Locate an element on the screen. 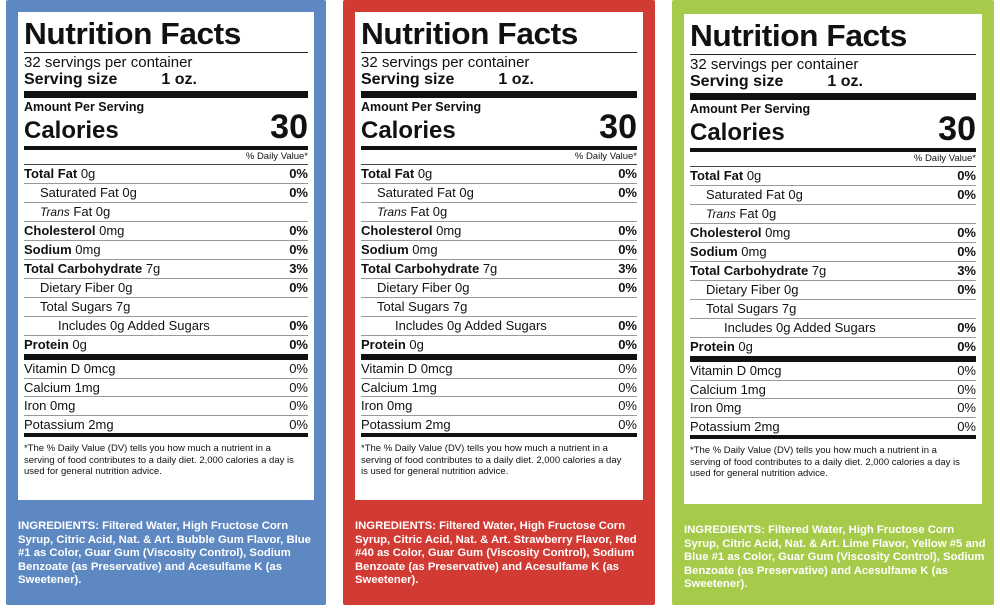  nutrient-amount: Fat 0g is located at coordinates (427, 211).